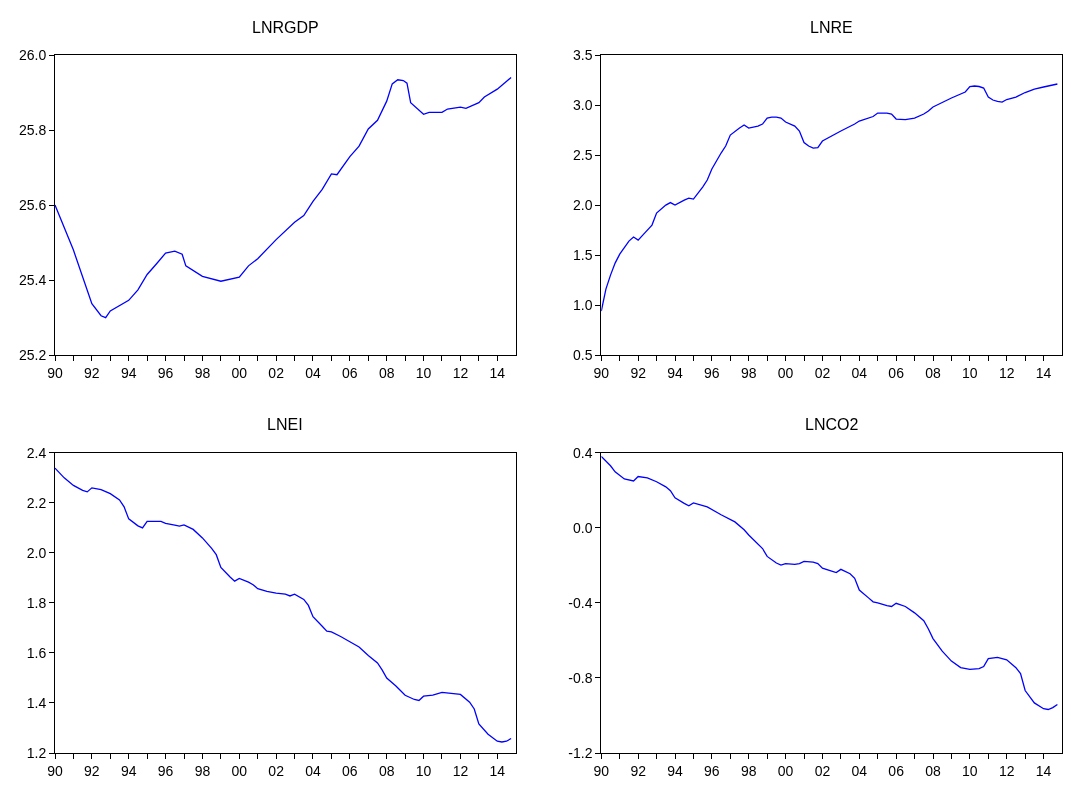 The image size is (1071, 787). I want to click on y-tick-label: 1.5, so click(583, 254).